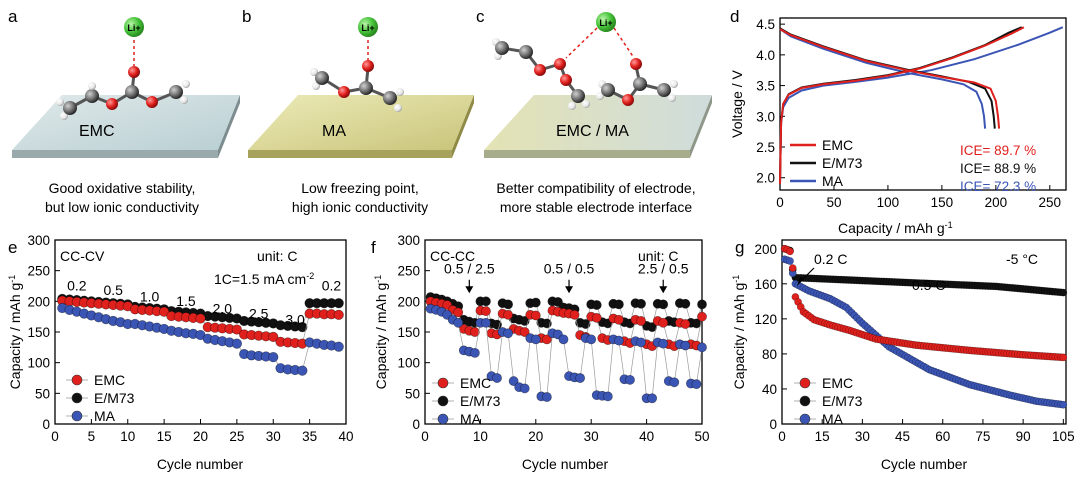 The height and width of the screenshot is (479, 1080). Describe the element at coordinates (902, 436) in the screenshot. I see `x-tick-label: 45` at that location.